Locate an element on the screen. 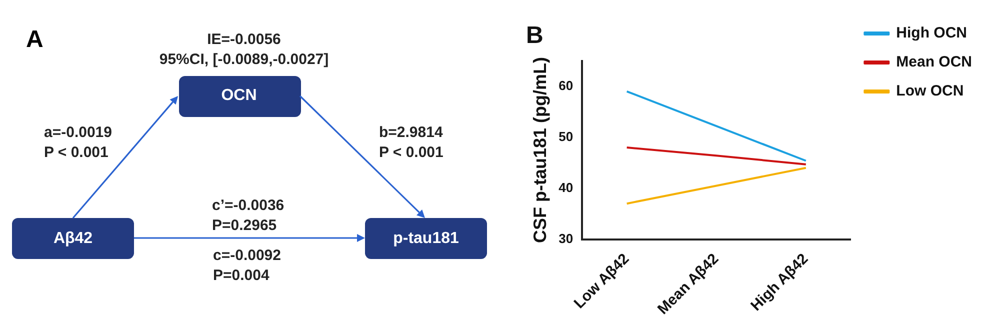  text: Aβ42 is located at coordinates (73, 238).